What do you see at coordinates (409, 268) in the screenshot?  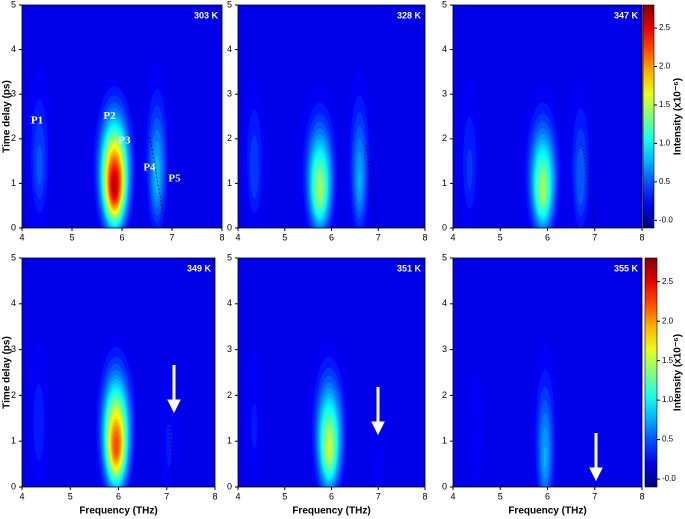 I see `panel-title: 351 K` at bounding box center [409, 268].